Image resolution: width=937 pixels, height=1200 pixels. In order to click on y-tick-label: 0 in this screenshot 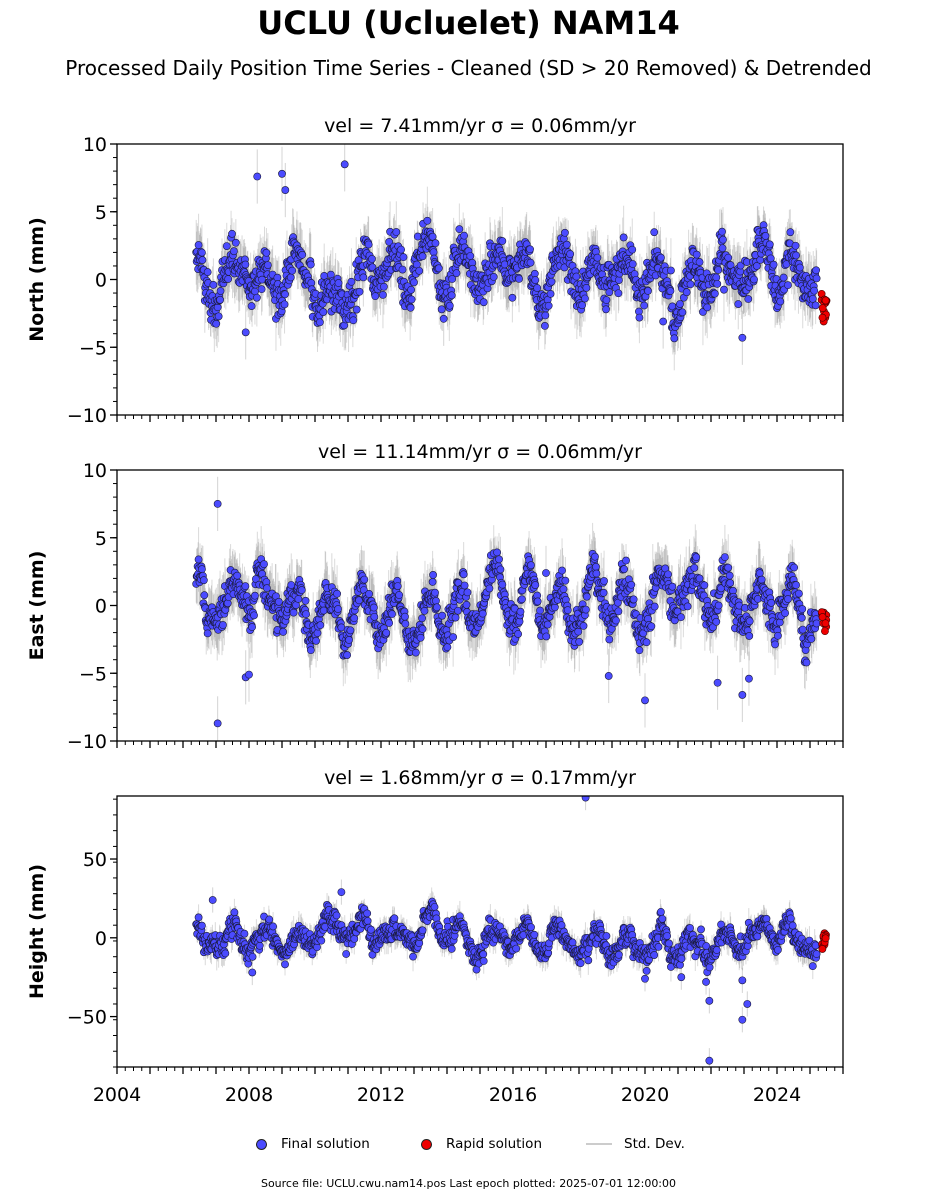, I will do `click(101, 281)`.